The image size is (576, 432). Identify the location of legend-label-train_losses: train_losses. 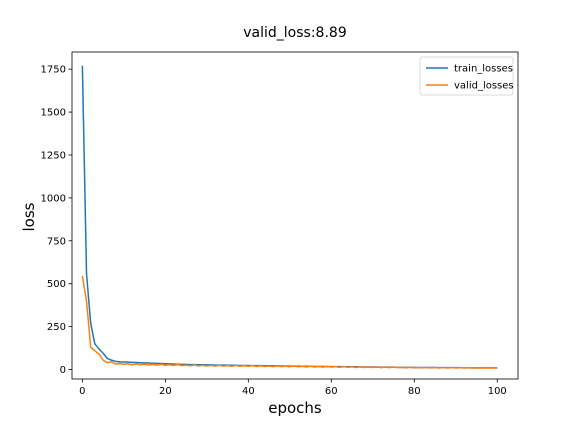
(483, 69).